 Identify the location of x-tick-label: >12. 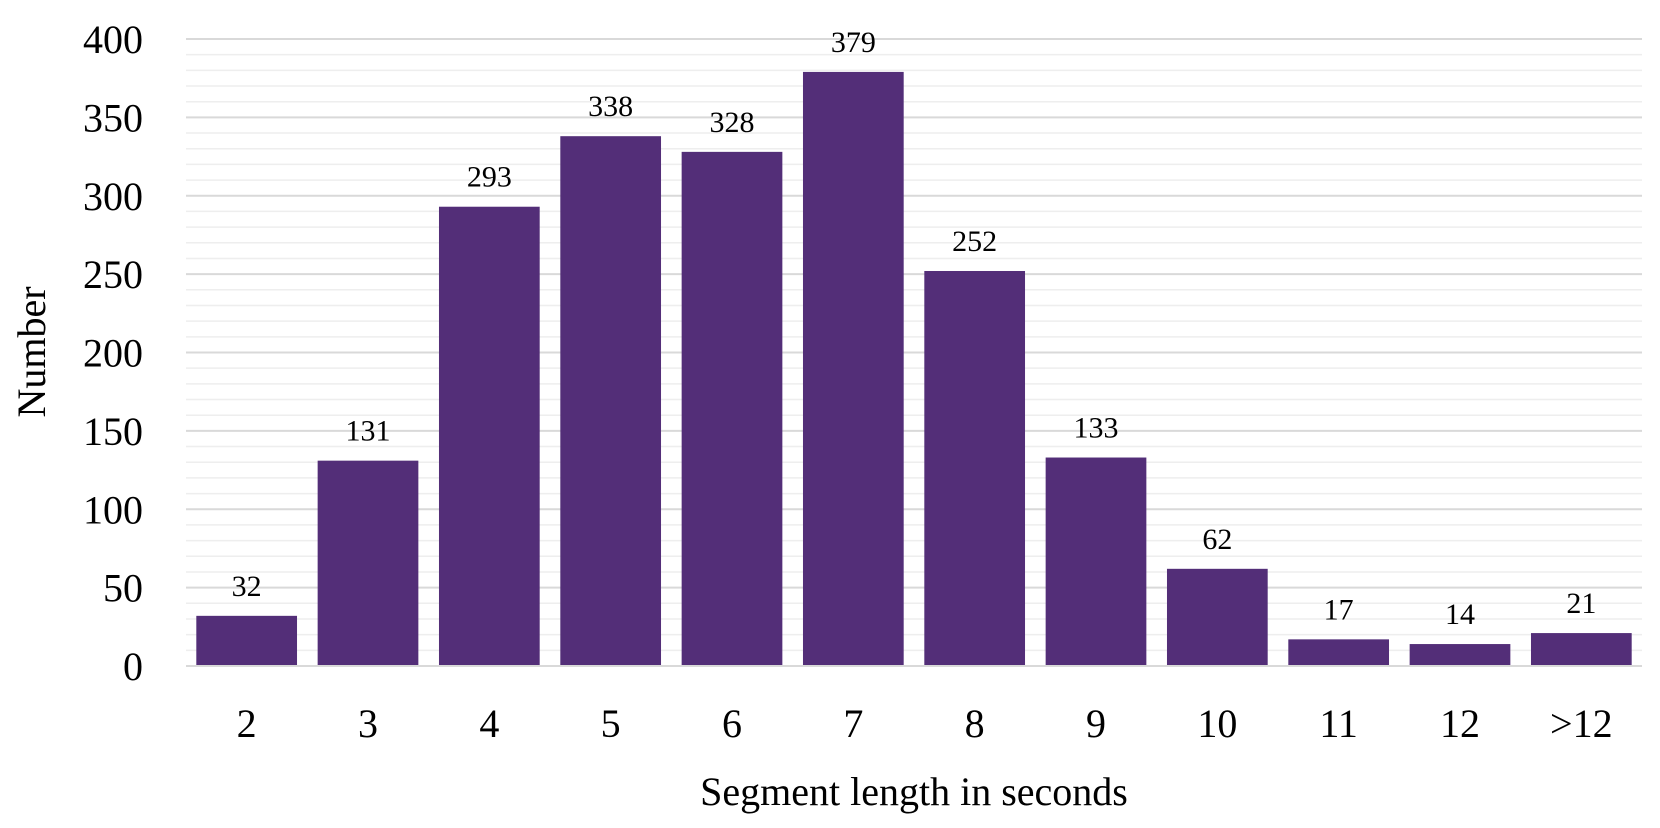
(1581, 723).